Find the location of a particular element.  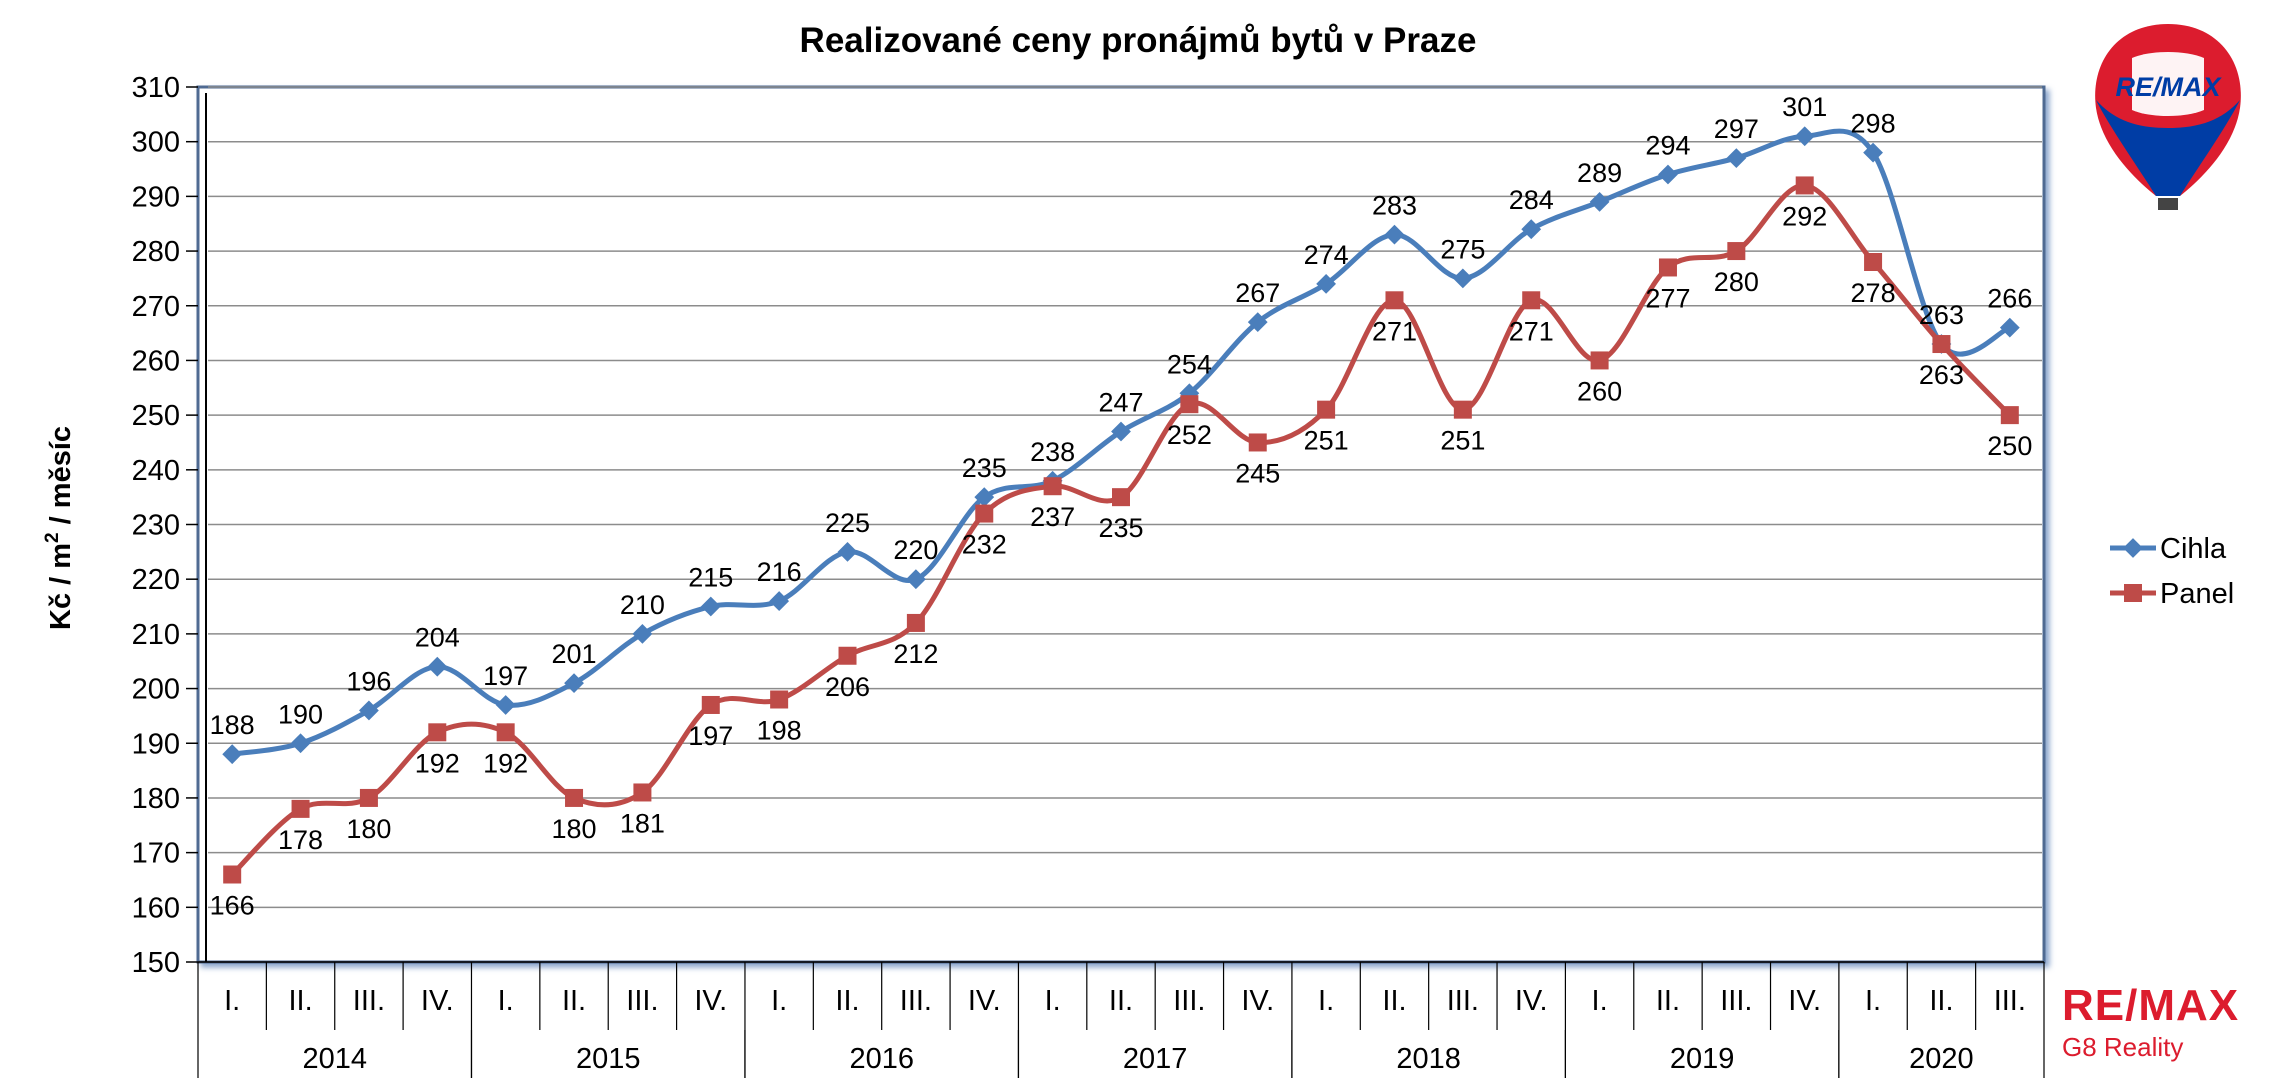

data-label-panel: 192 is located at coordinates (505, 763).